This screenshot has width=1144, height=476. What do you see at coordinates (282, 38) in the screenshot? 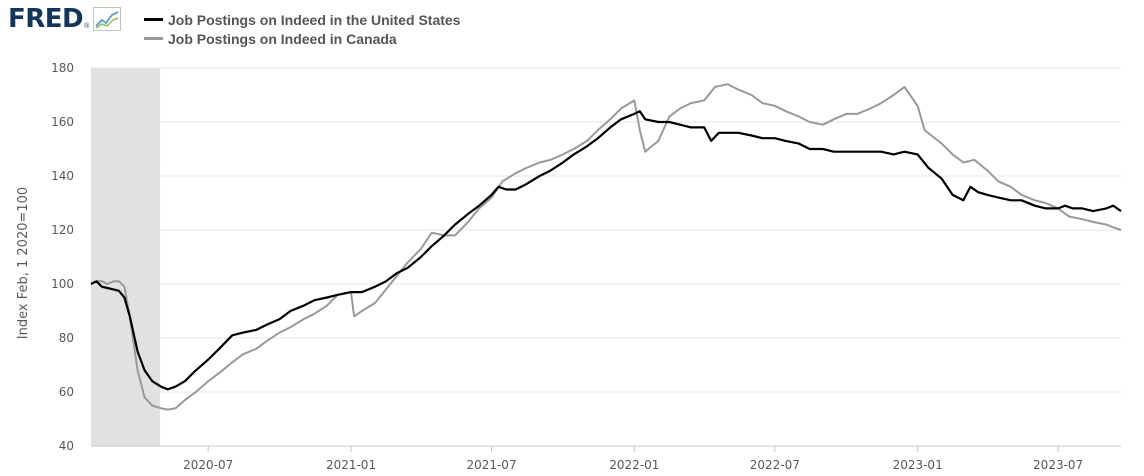
I see `legend-label-canada: Job Postings on Indeed in Canada` at bounding box center [282, 38].